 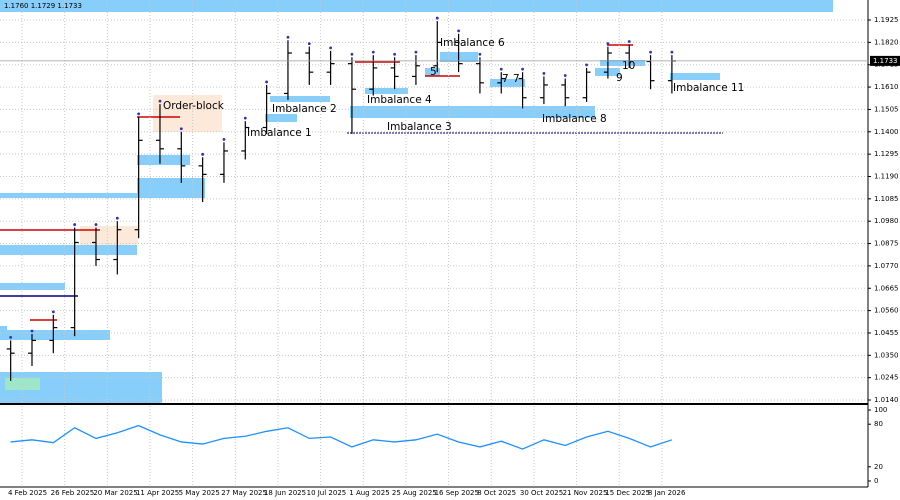 What do you see at coordinates (886, 355) in the screenshot?
I see `y-tick-label: 1.0350` at bounding box center [886, 355].